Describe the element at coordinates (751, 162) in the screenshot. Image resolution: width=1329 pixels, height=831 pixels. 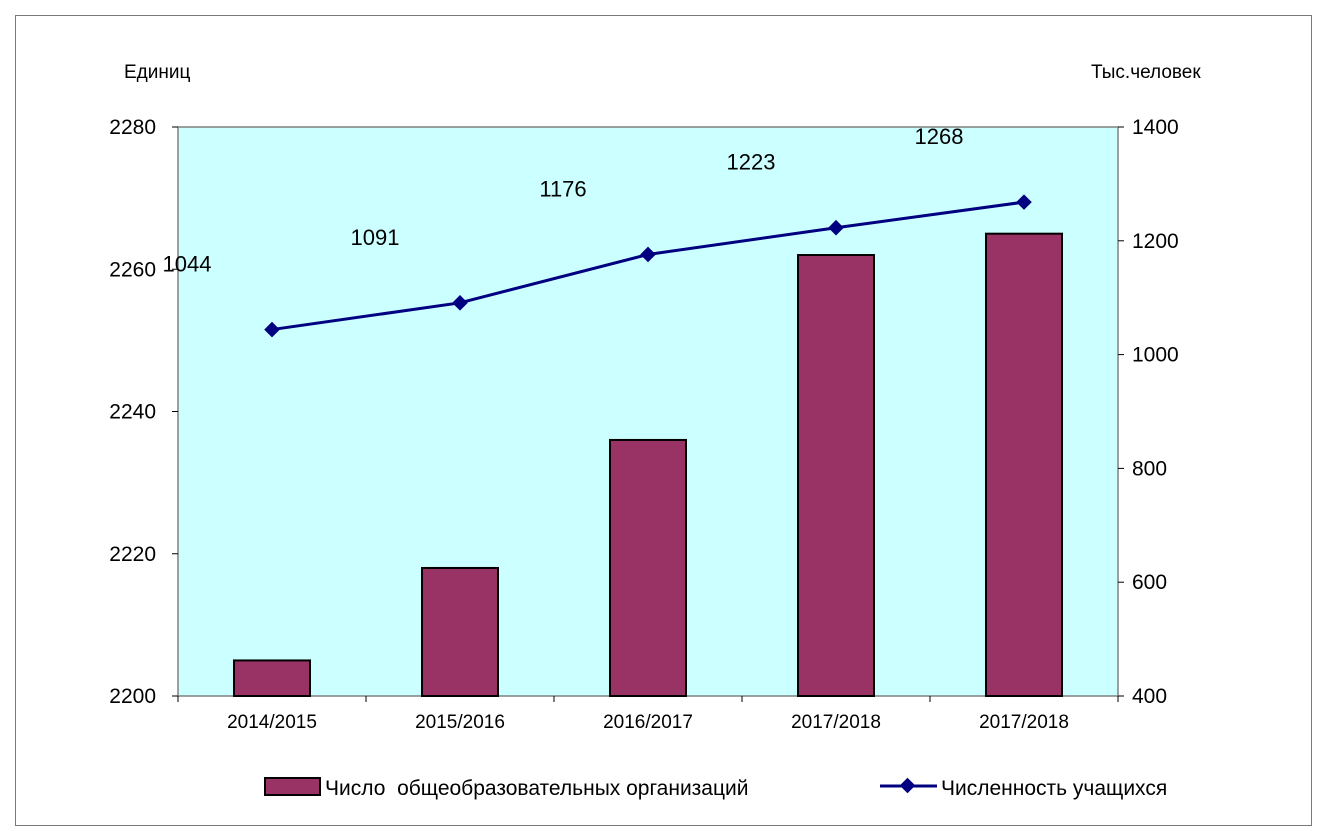
I see `line-data-label: 1223` at that location.